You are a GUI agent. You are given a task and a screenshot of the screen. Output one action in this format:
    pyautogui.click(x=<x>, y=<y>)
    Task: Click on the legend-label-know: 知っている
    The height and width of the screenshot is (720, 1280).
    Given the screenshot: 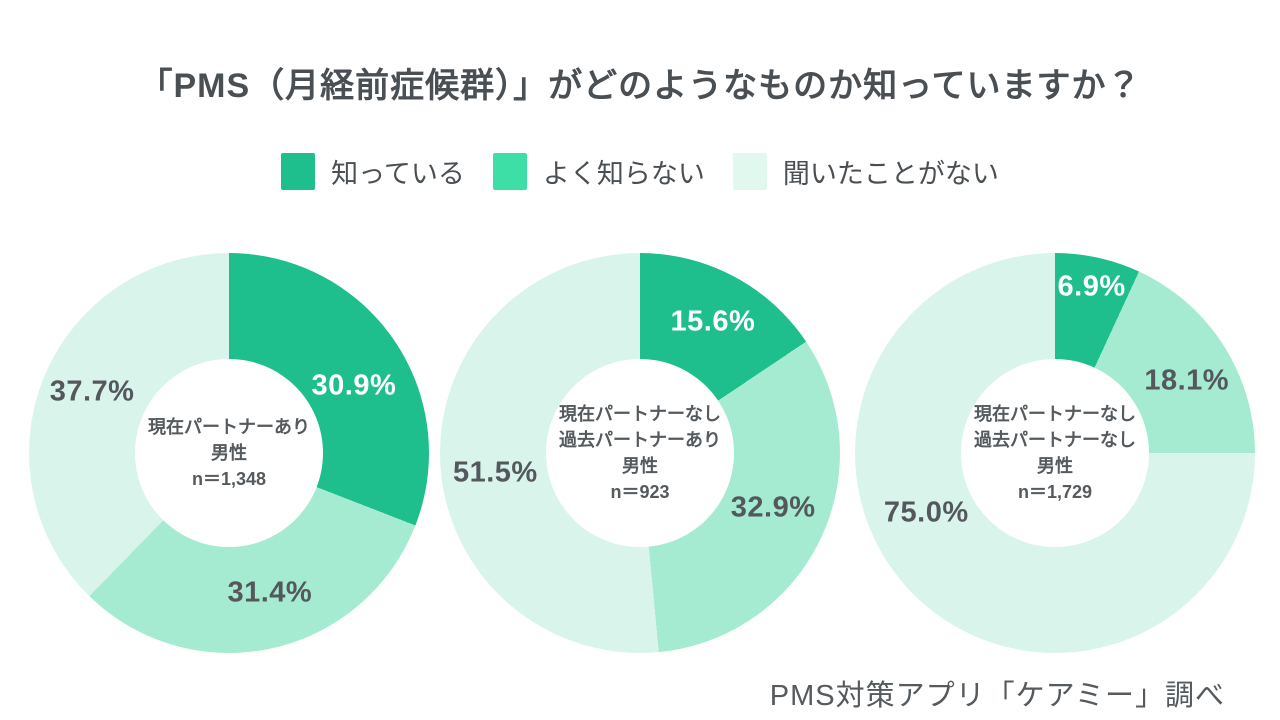 What is the action you would take?
    pyautogui.click(x=398, y=174)
    